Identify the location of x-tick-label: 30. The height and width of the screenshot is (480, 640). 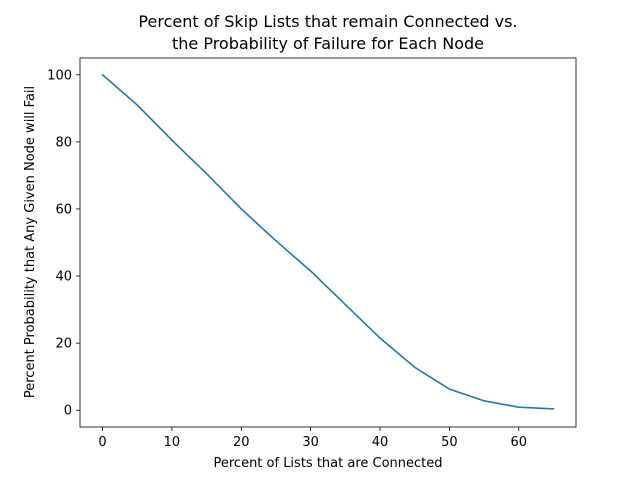
(310, 442).